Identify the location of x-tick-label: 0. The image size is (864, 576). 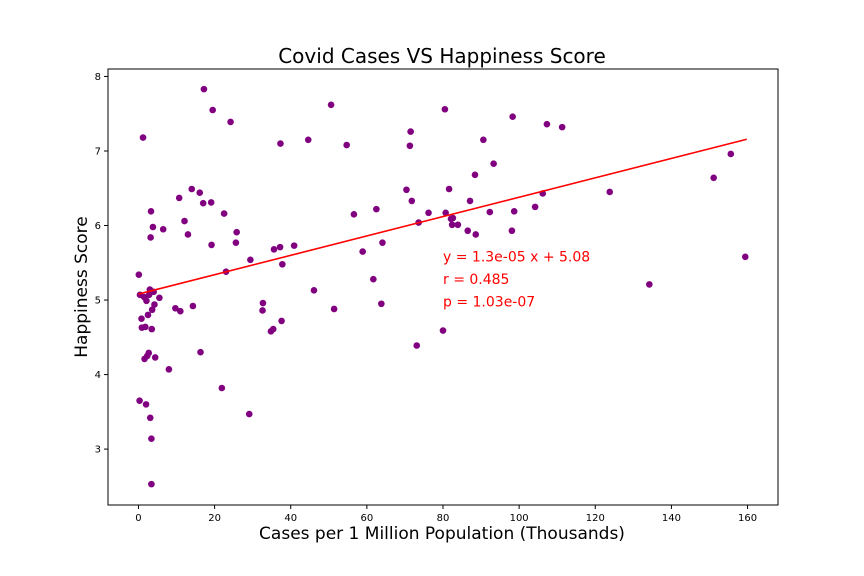
(138, 518).